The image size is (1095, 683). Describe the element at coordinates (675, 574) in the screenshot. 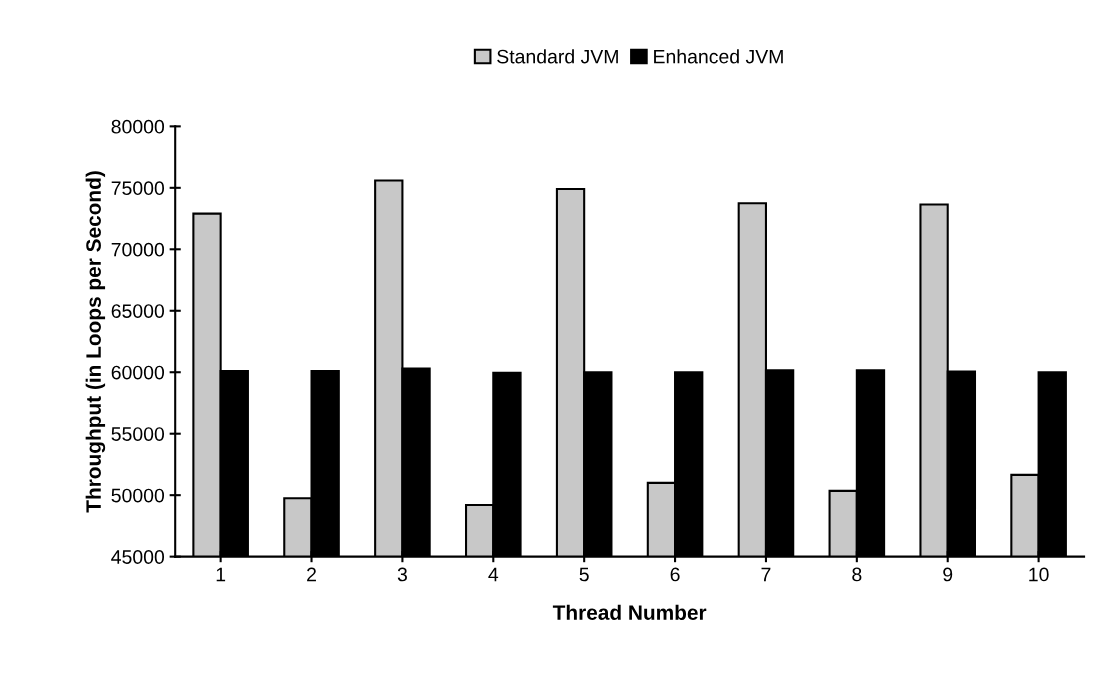

I see `x-tick-label: 6` at that location.